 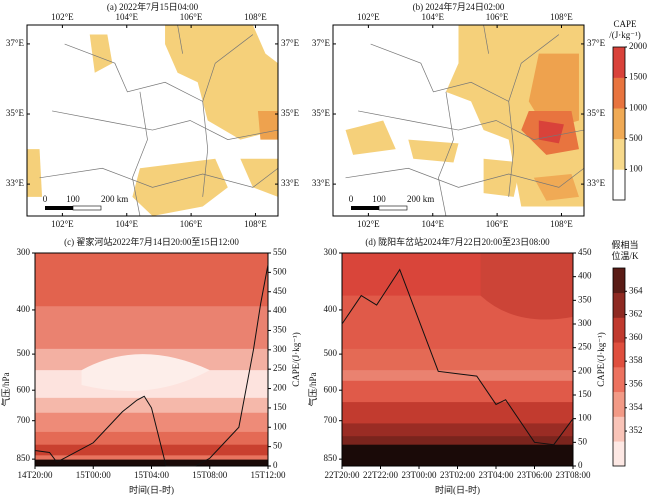 I want to click on y2-tick-label: 300, so click(x=280, y=349).